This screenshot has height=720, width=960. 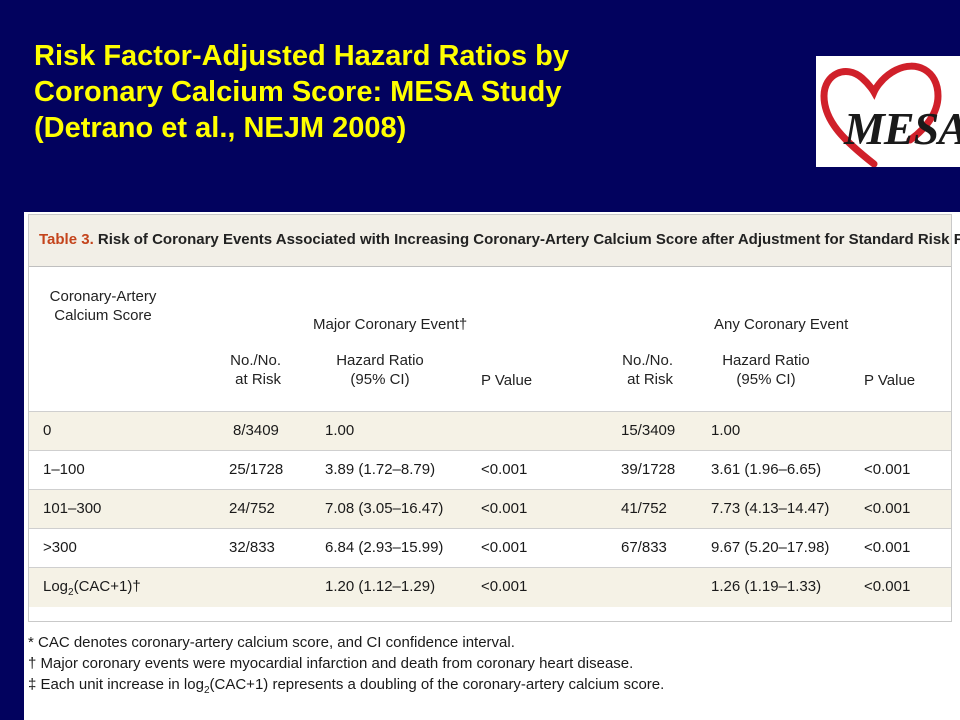 I want to click on table-label: Table 3., so click(x=66, y=239).